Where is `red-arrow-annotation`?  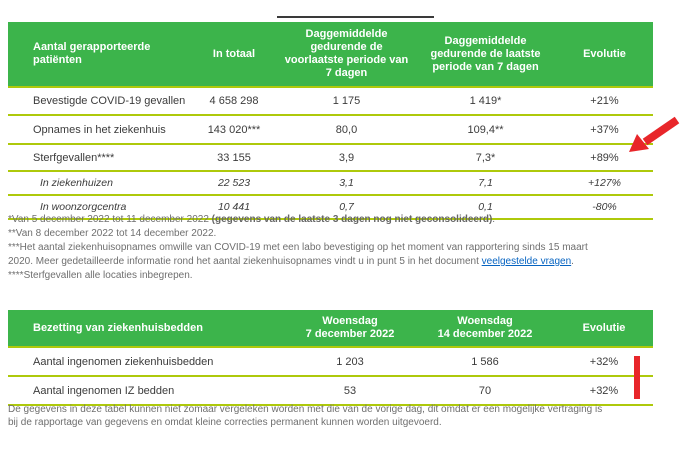 red-arrow-annotation is located at coordinates (654, 134).